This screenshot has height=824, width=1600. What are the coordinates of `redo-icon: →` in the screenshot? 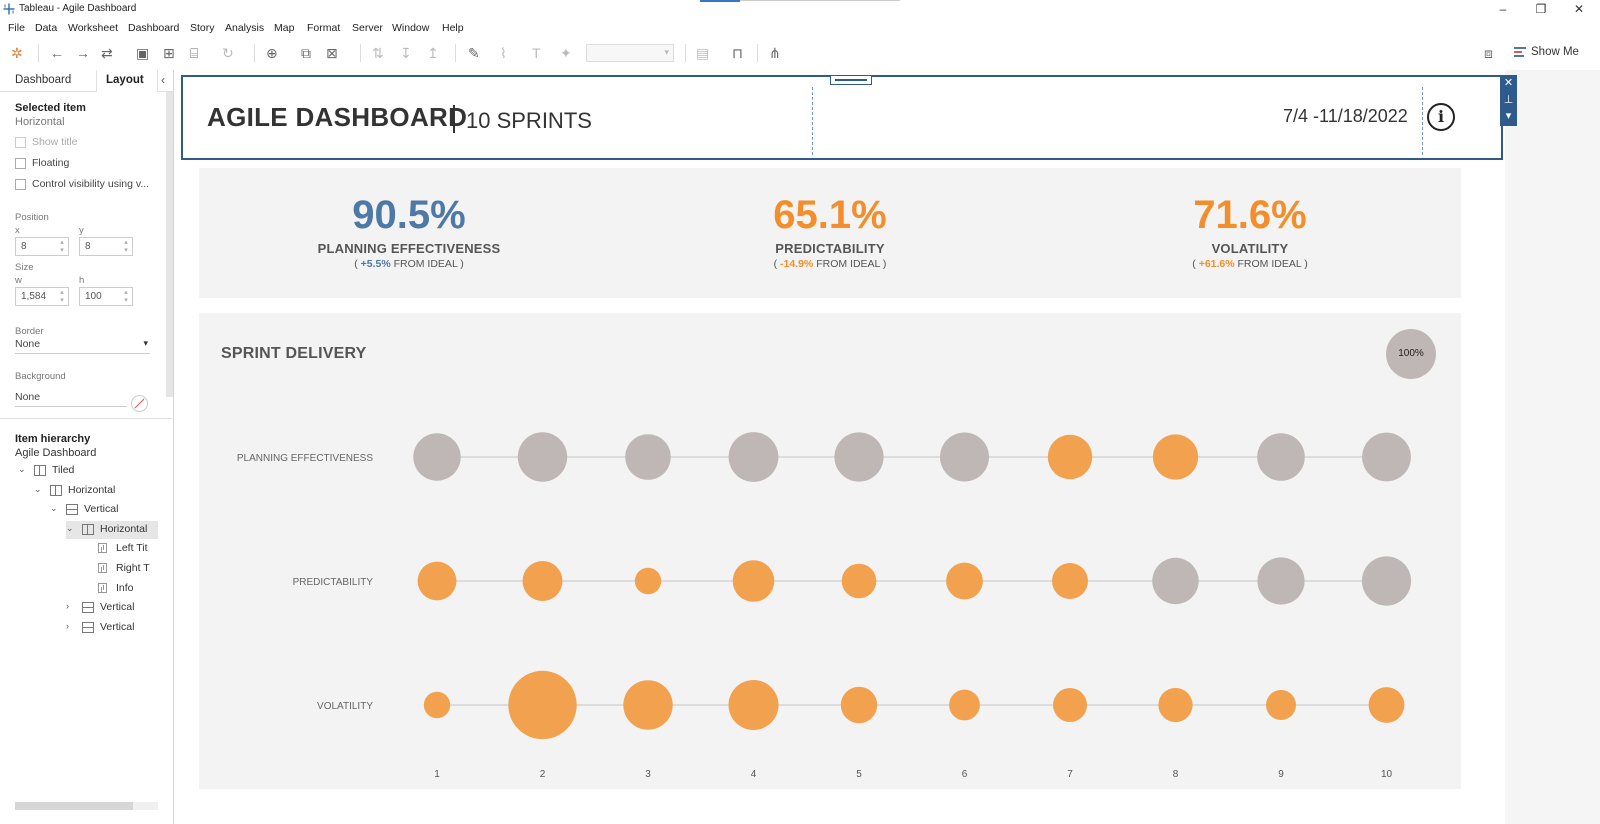 It's located at (83, 53).